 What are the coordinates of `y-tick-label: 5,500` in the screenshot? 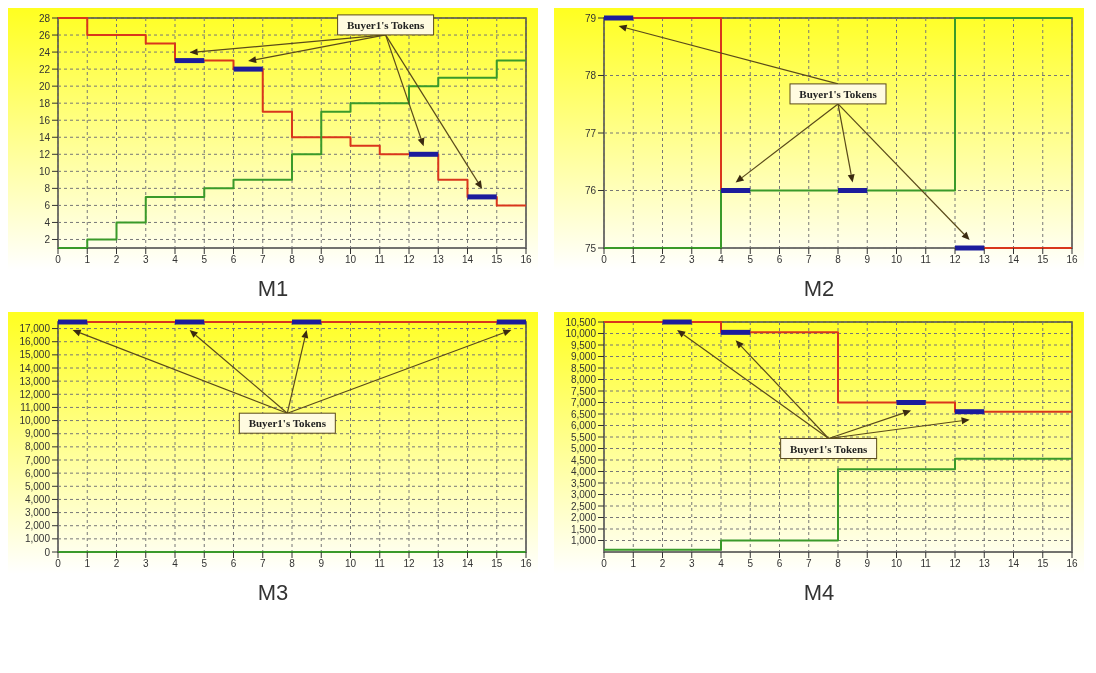 It's located at (583, 437).